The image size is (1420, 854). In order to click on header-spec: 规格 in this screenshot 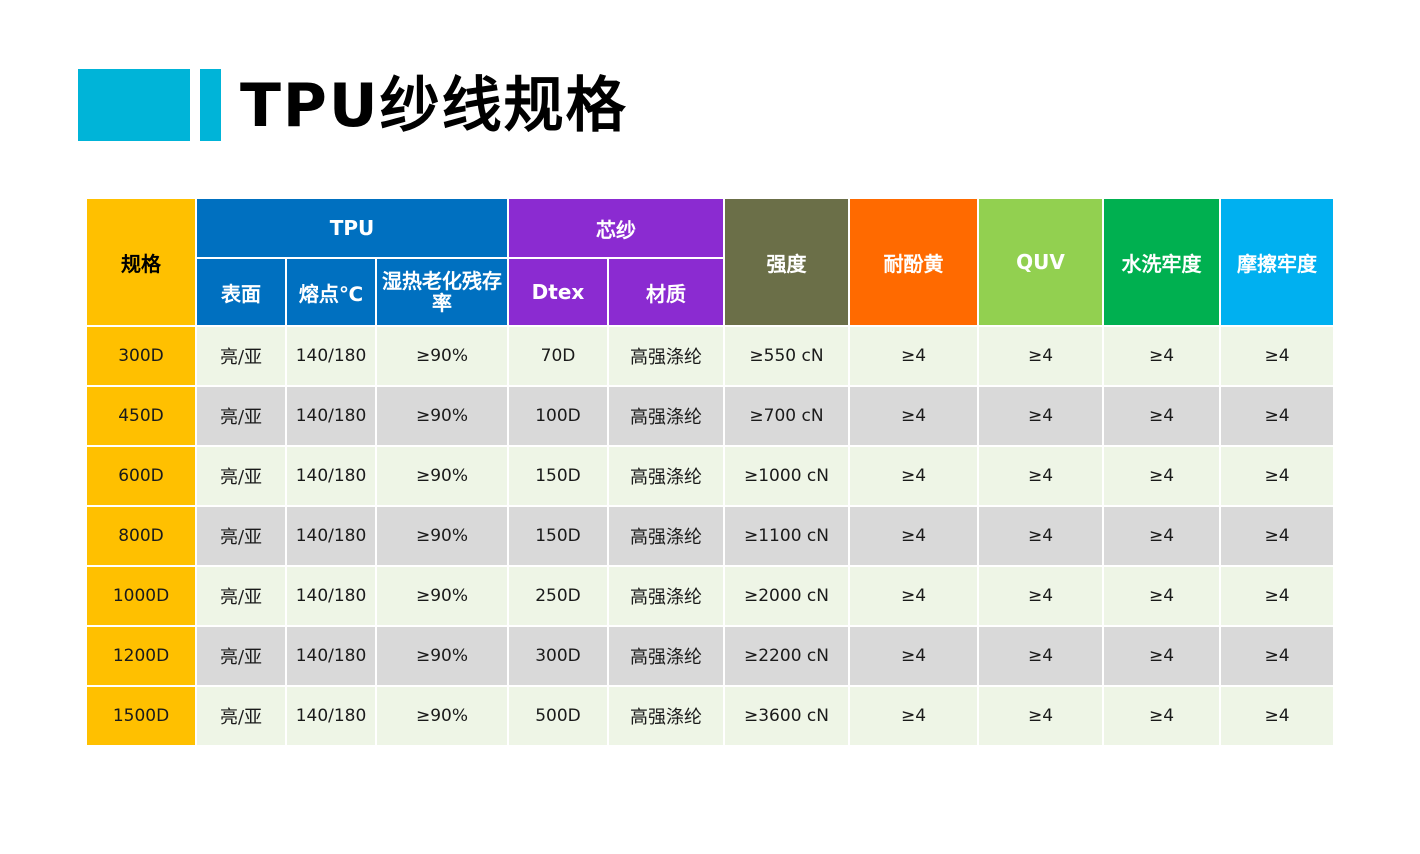, I will do `click(141, 262)`.